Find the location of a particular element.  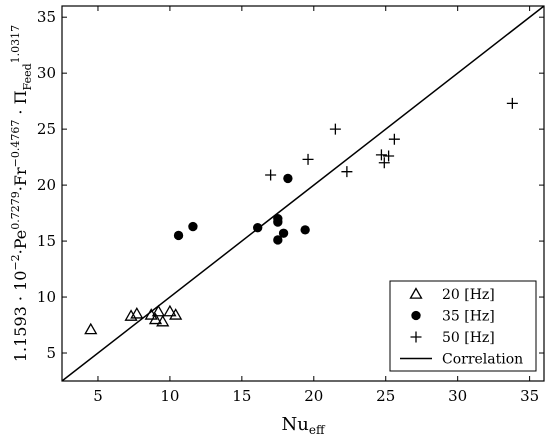

legend-item: 20 [Hz] is located at coordinates (452, 295).